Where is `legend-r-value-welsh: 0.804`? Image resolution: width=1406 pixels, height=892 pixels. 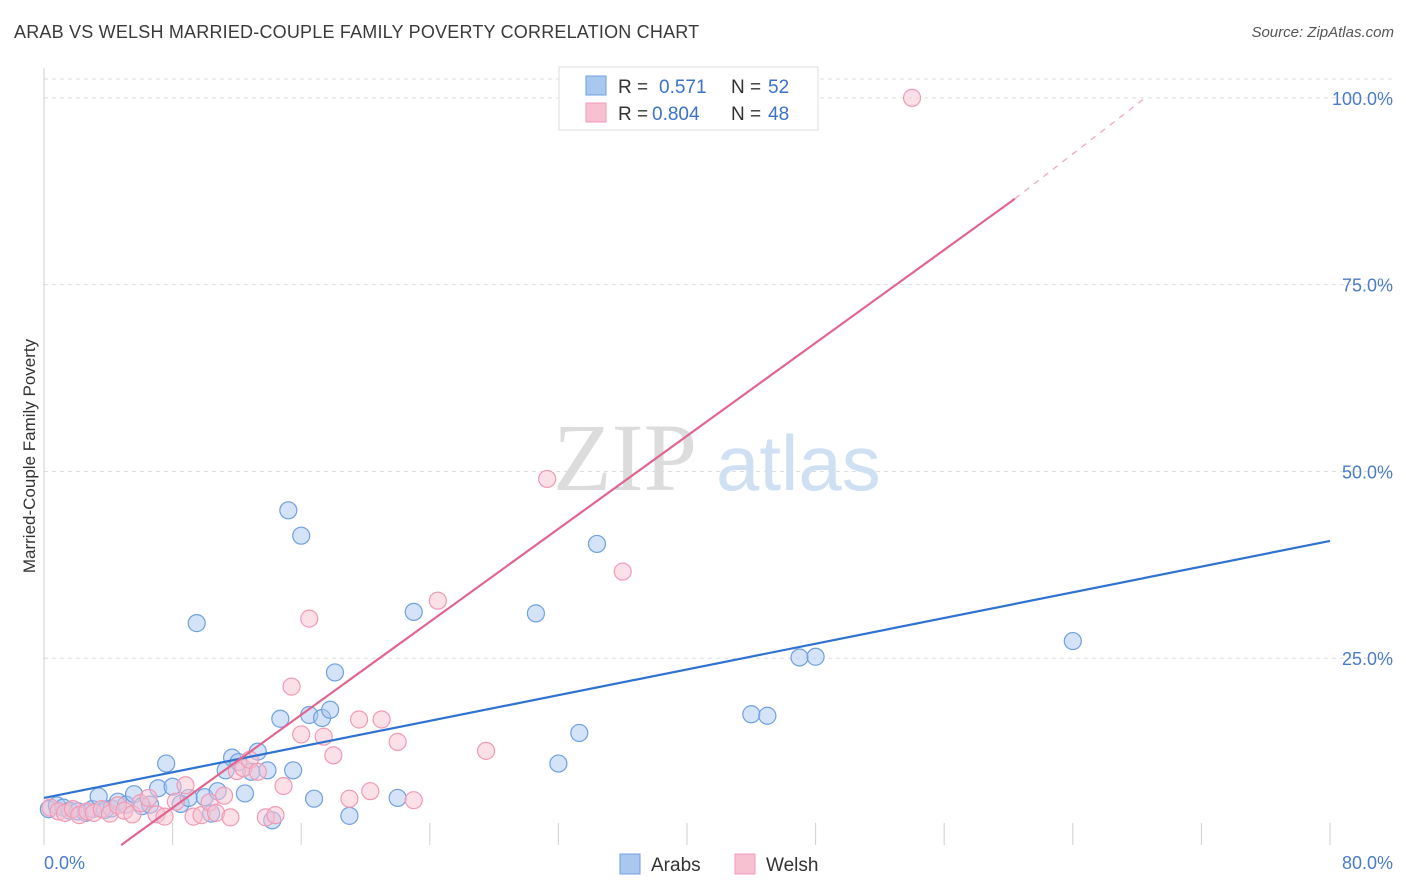 legend-r-value-welsh: 0.804 is located at coordinates (676, 114).